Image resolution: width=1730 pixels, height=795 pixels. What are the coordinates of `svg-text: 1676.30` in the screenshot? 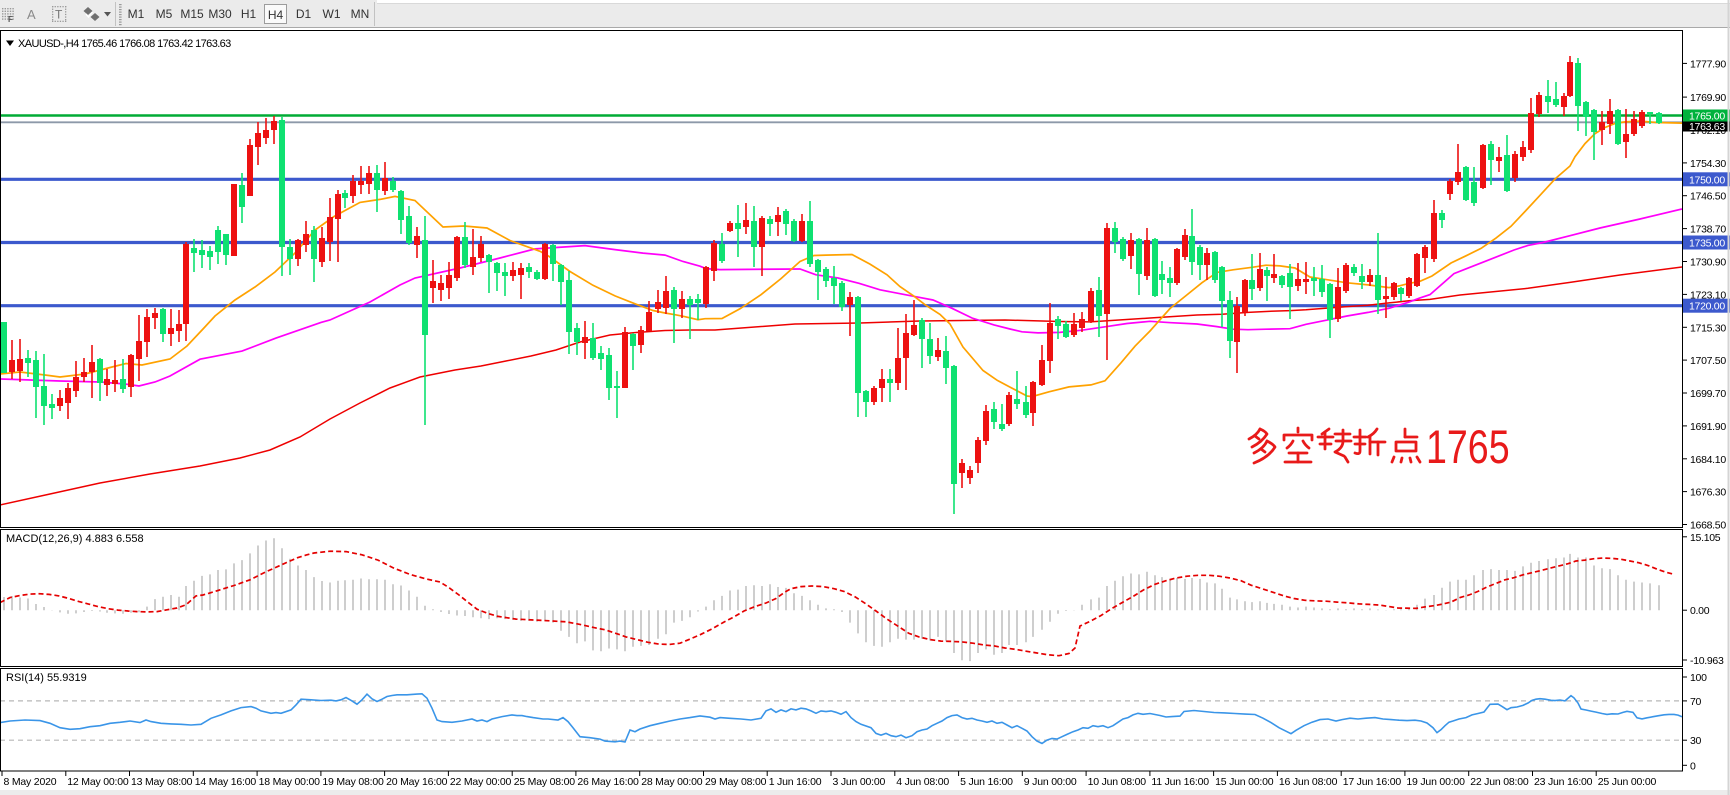 It's located at (1708, 493).